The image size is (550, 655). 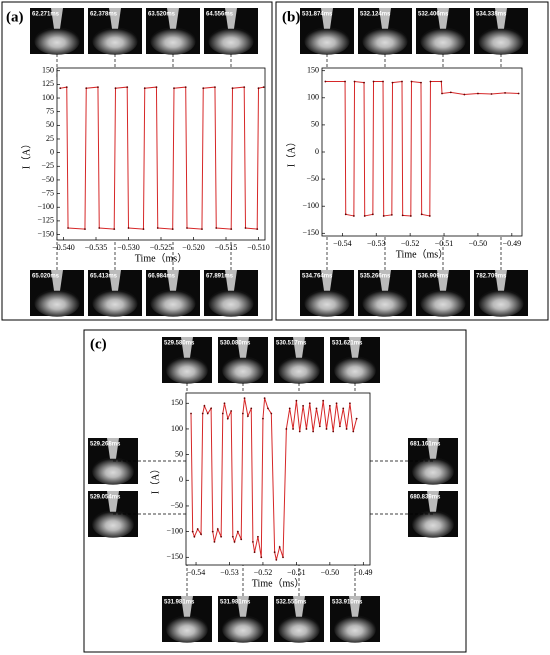 What do you see at coordinates (177, 402) in the screenshot?
I see `y-tick-label: 150` at bounding box center [177, 402].